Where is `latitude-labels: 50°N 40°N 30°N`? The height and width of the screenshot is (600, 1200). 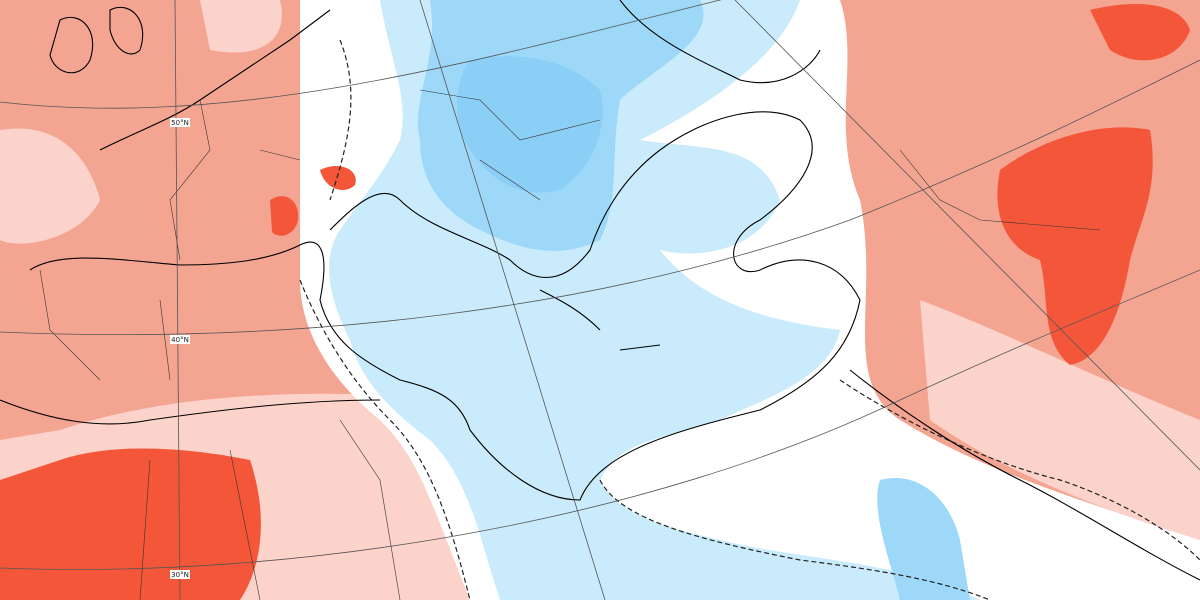 latitude-labels: 50°N 40°N 30°N is located at coordinates (180, 348).